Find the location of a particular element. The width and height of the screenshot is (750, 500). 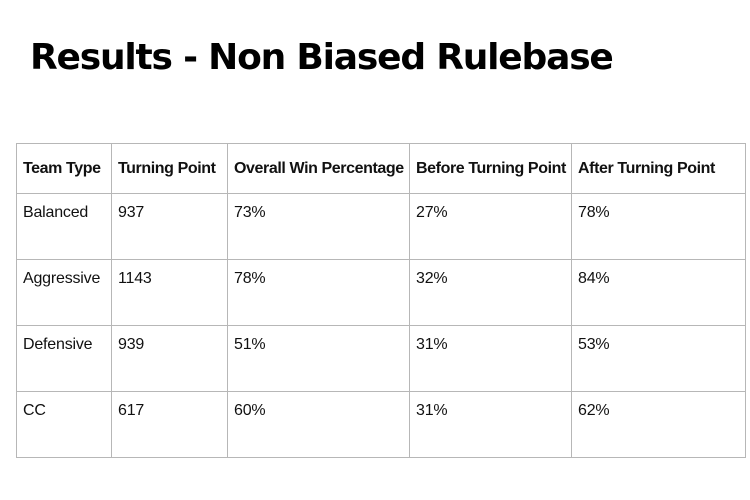

cell-after-turning-point: 62% is located at coordinates (658, 424).